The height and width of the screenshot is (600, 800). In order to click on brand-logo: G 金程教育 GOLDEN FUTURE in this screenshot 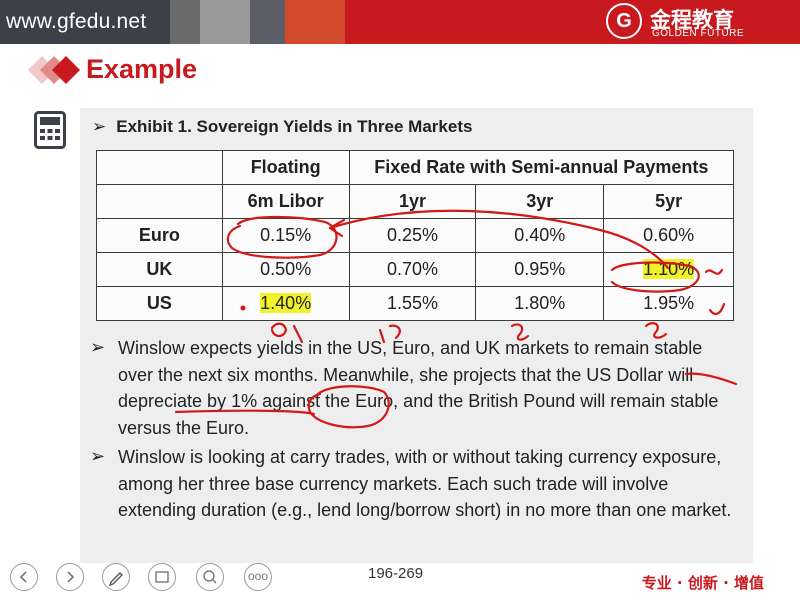, I will do `click(695, 22)`.